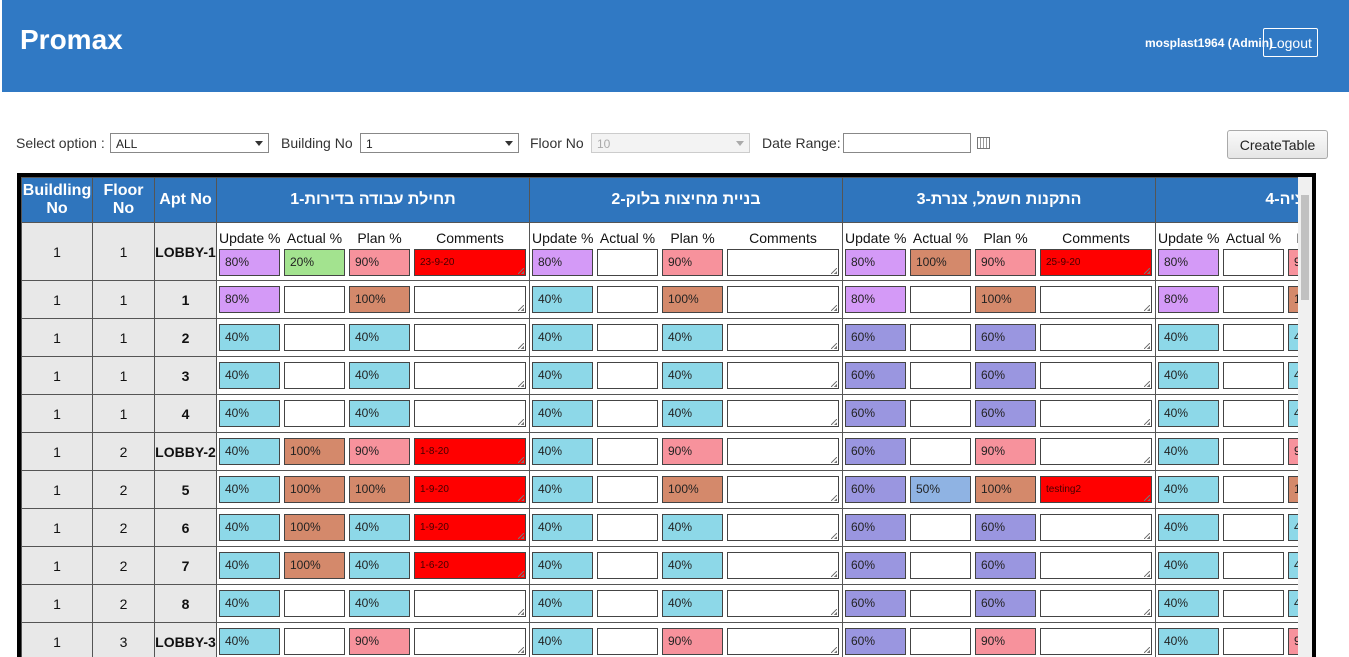 The width and height of the screenshot is (1349, 657). I want to click on comment-input: 23-9-20, so click(470, 262).